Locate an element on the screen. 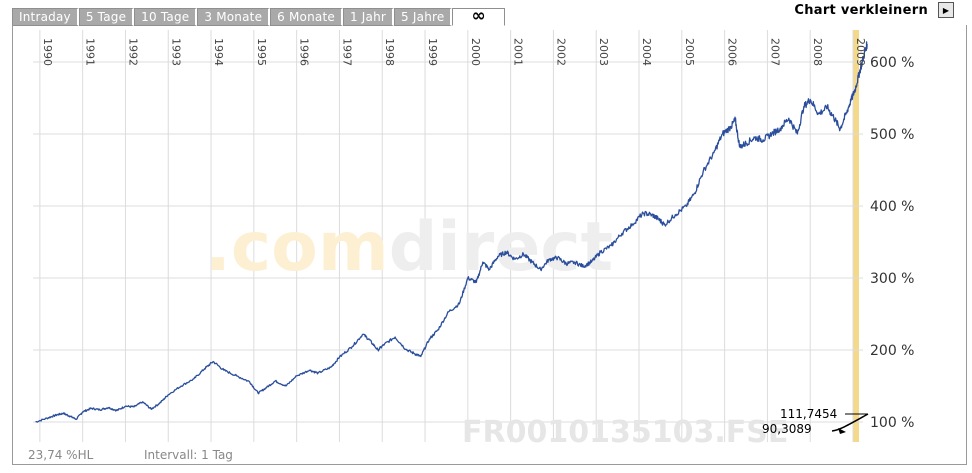 The height and width of the screenshot is (473, 972). y-tick-label: 100 % is located at coordinates (892, 423).